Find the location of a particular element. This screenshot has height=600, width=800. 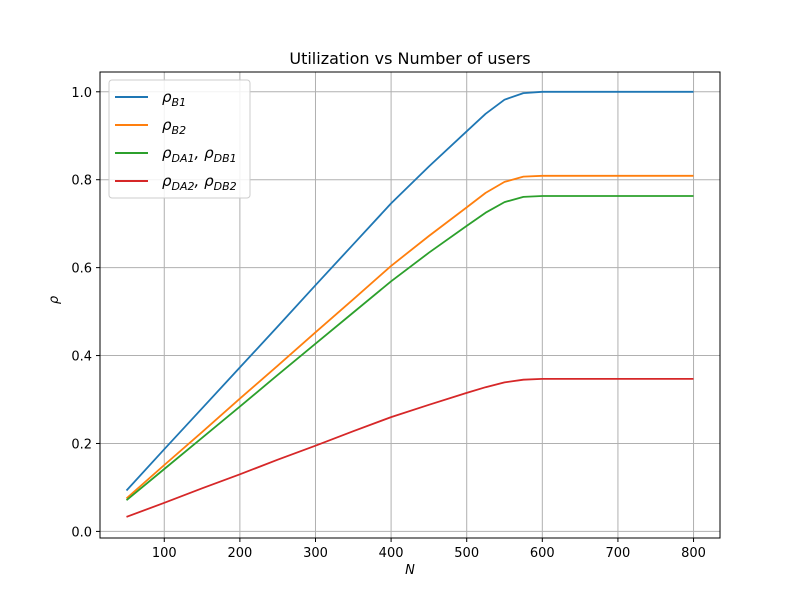

y-tick-label: 0.6 is located at coordinates (81, 269).